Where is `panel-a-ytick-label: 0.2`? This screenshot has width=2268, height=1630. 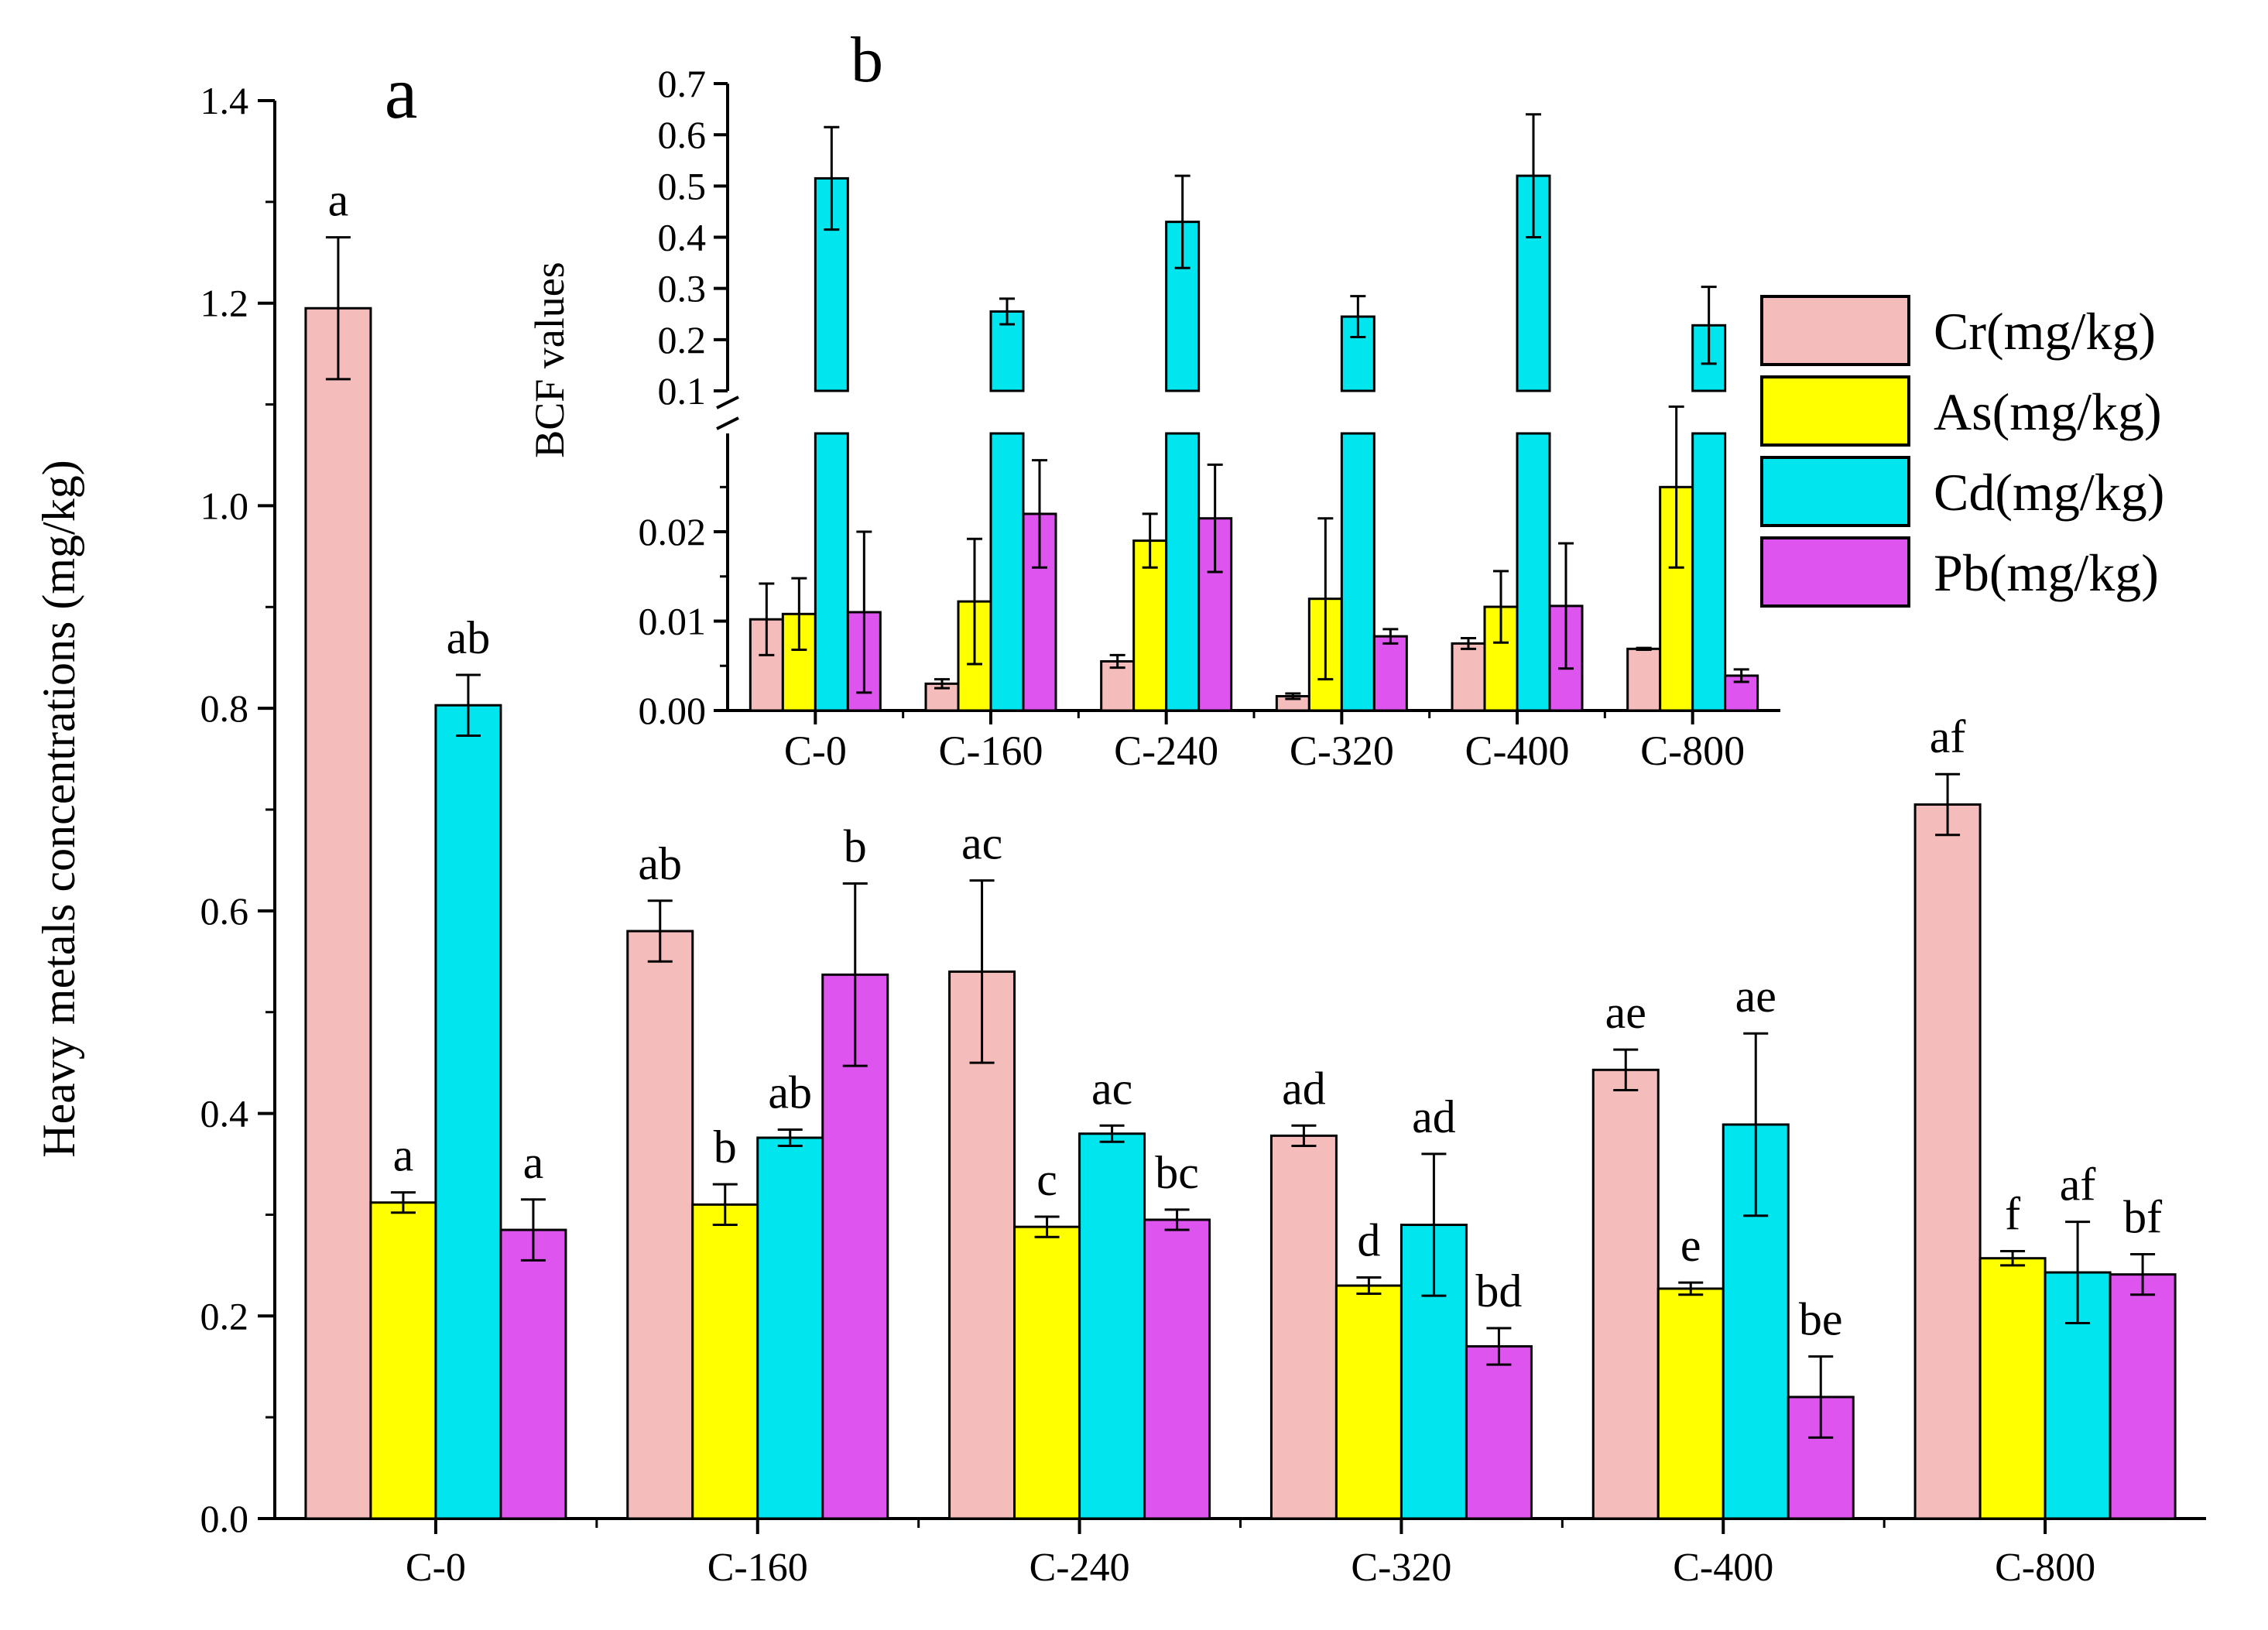
panel-a-ytick-label: 0.2 is located at coordinates (224, 1316).